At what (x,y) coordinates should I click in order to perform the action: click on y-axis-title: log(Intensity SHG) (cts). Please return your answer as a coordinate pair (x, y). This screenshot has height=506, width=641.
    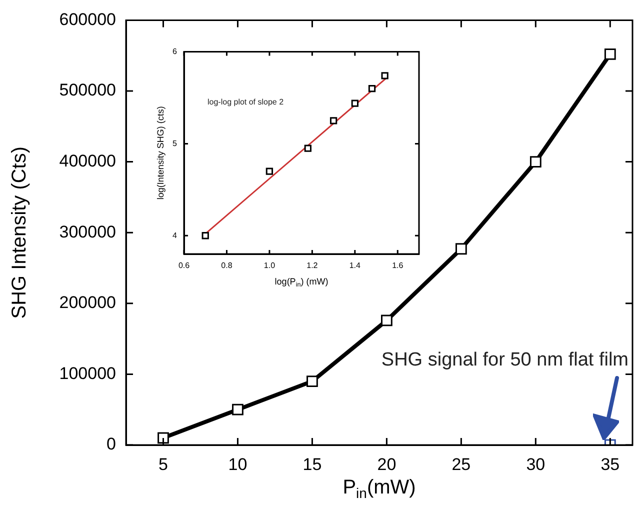
    Looking at the image, I should click on (161, 153).